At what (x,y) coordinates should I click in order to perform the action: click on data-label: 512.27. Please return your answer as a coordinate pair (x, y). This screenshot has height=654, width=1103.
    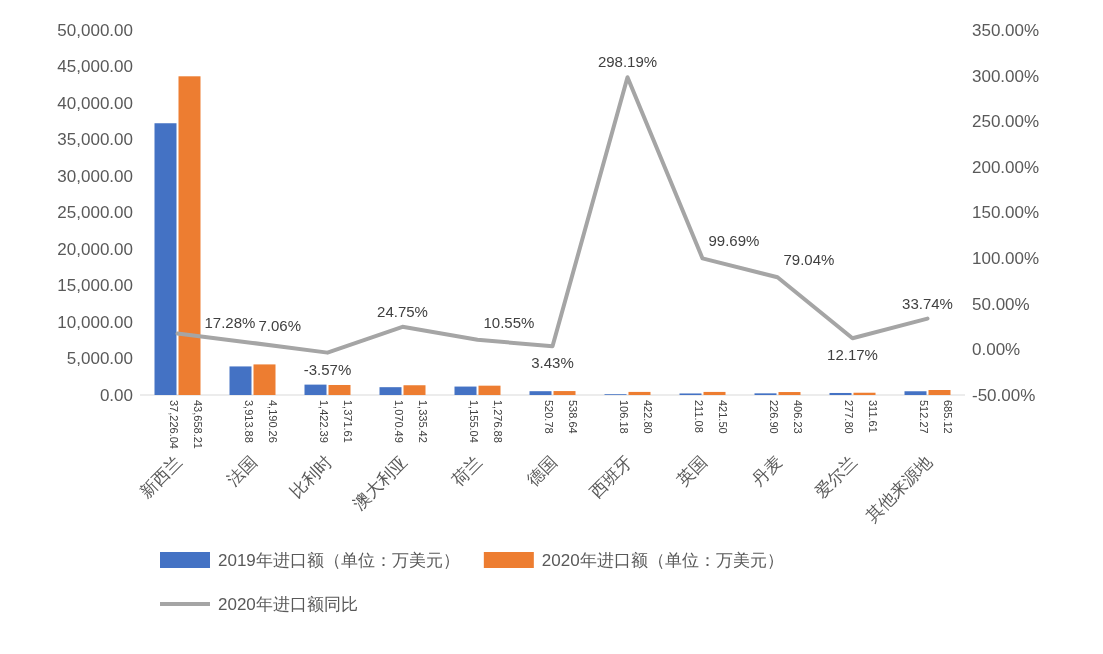
    Looking at the image, I should click on (923, 417).